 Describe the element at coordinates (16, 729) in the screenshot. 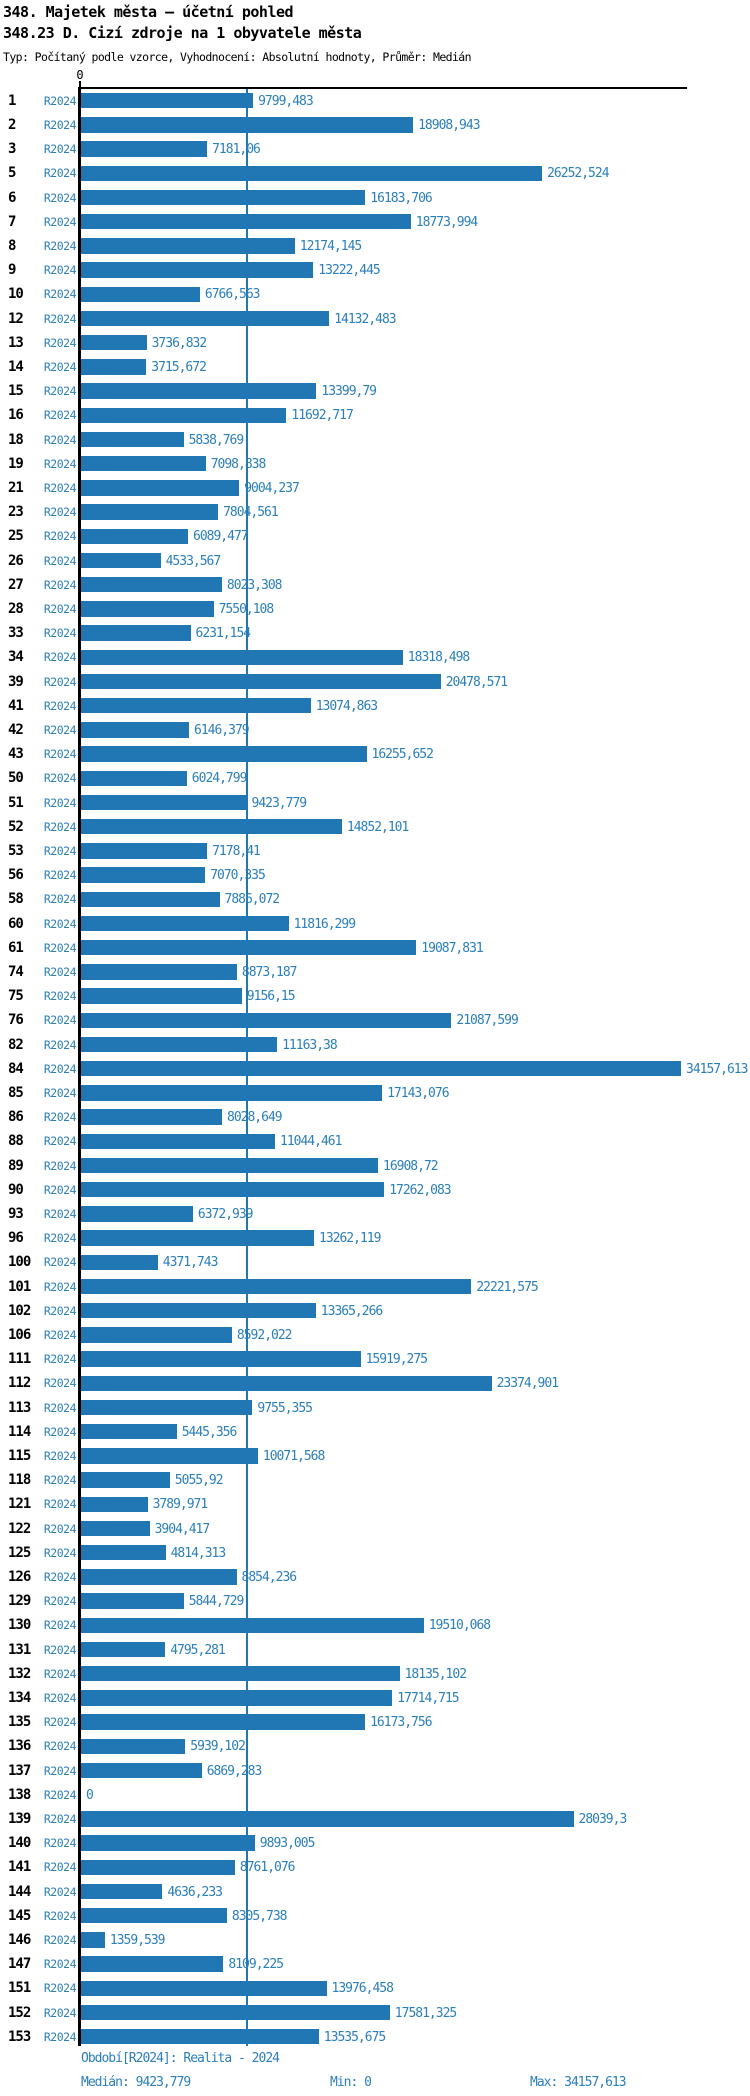

I see `row-number: 42` at that location.